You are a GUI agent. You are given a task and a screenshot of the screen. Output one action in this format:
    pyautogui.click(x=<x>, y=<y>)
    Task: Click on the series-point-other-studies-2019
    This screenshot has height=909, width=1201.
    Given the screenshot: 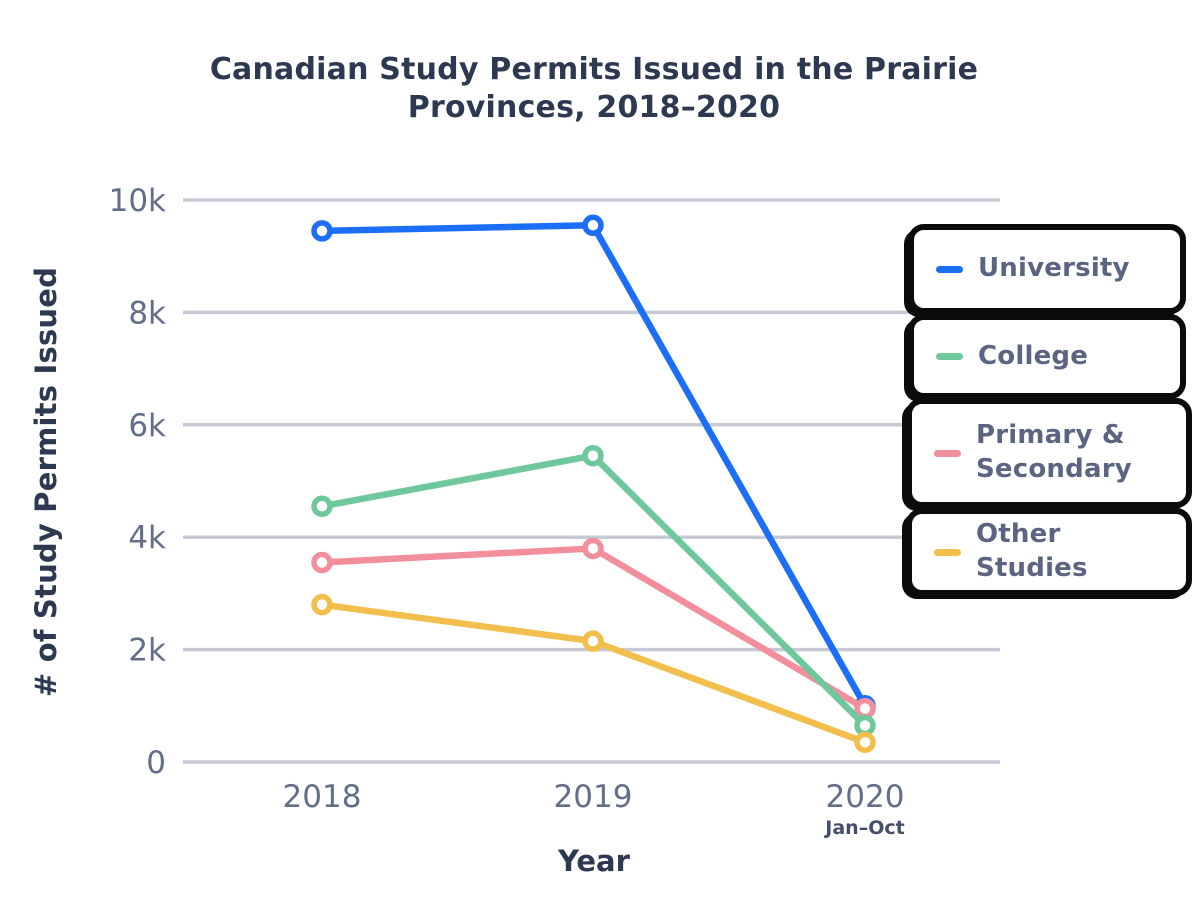 What is the action you would take?
    pyautogui.click(x=593, y=641)
    